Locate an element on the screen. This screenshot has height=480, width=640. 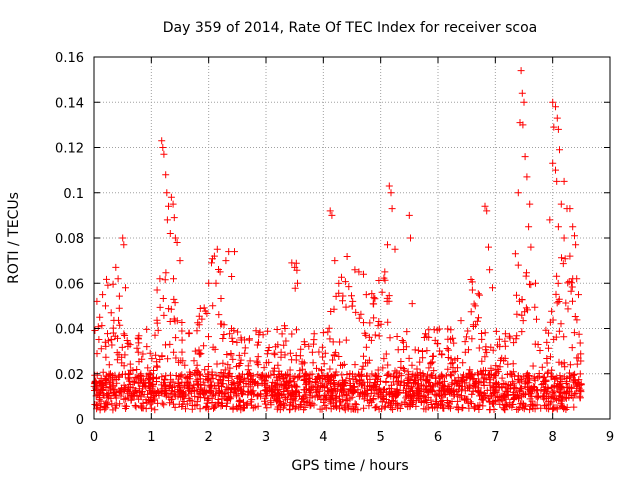
y-tick-label: 0.1 is located at coordinates (73, 194).